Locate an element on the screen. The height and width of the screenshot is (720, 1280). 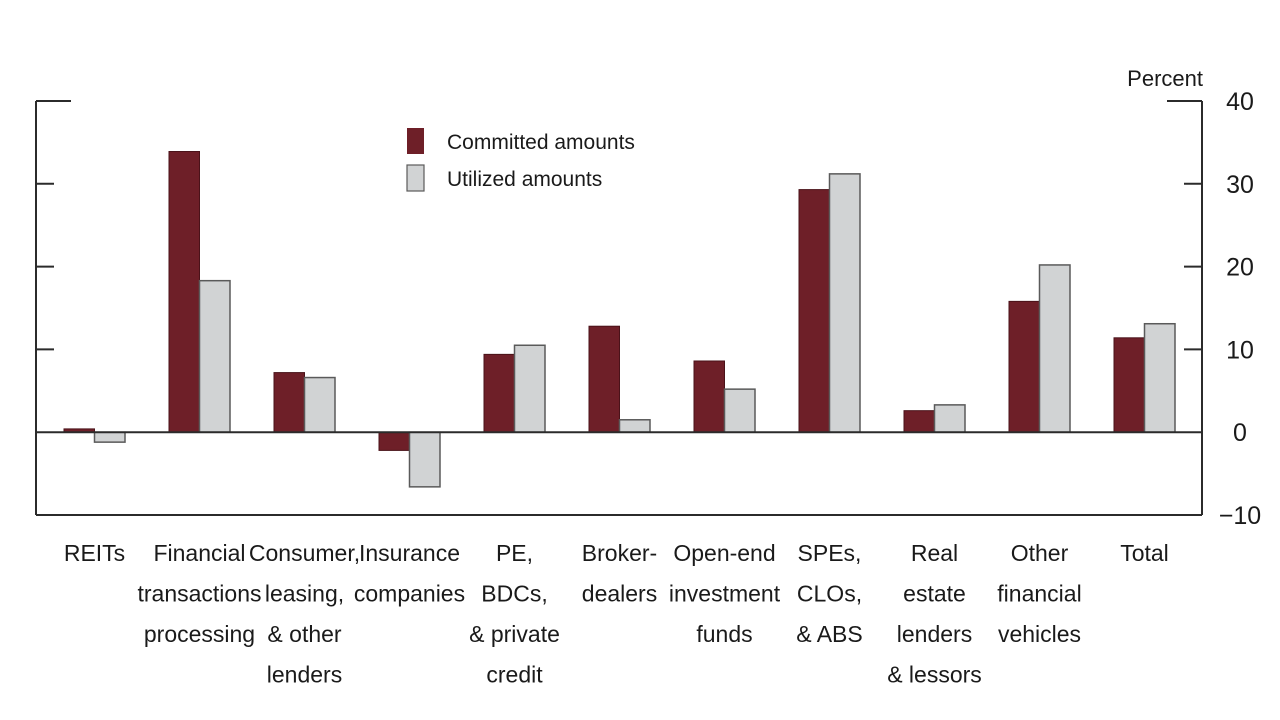
category-label-line: Broker- is located at coordinates (619, 553).